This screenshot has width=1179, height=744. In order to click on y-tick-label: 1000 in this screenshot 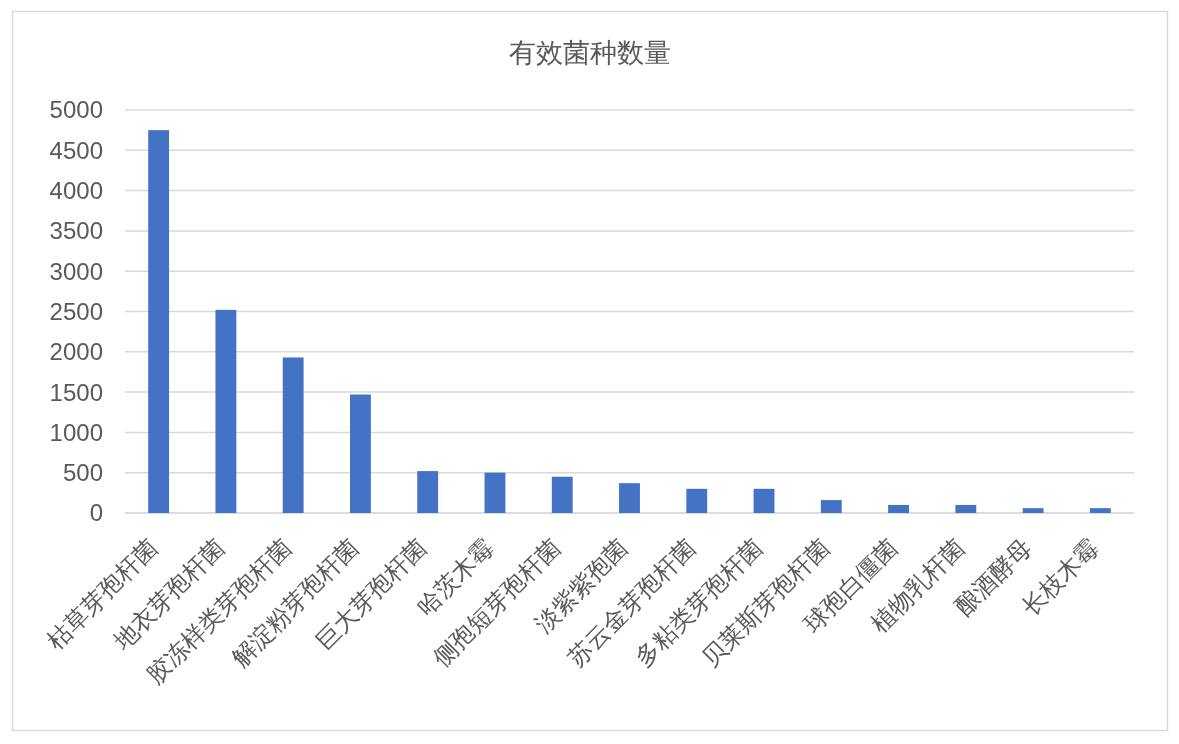, I will do `click(76, 432)`.